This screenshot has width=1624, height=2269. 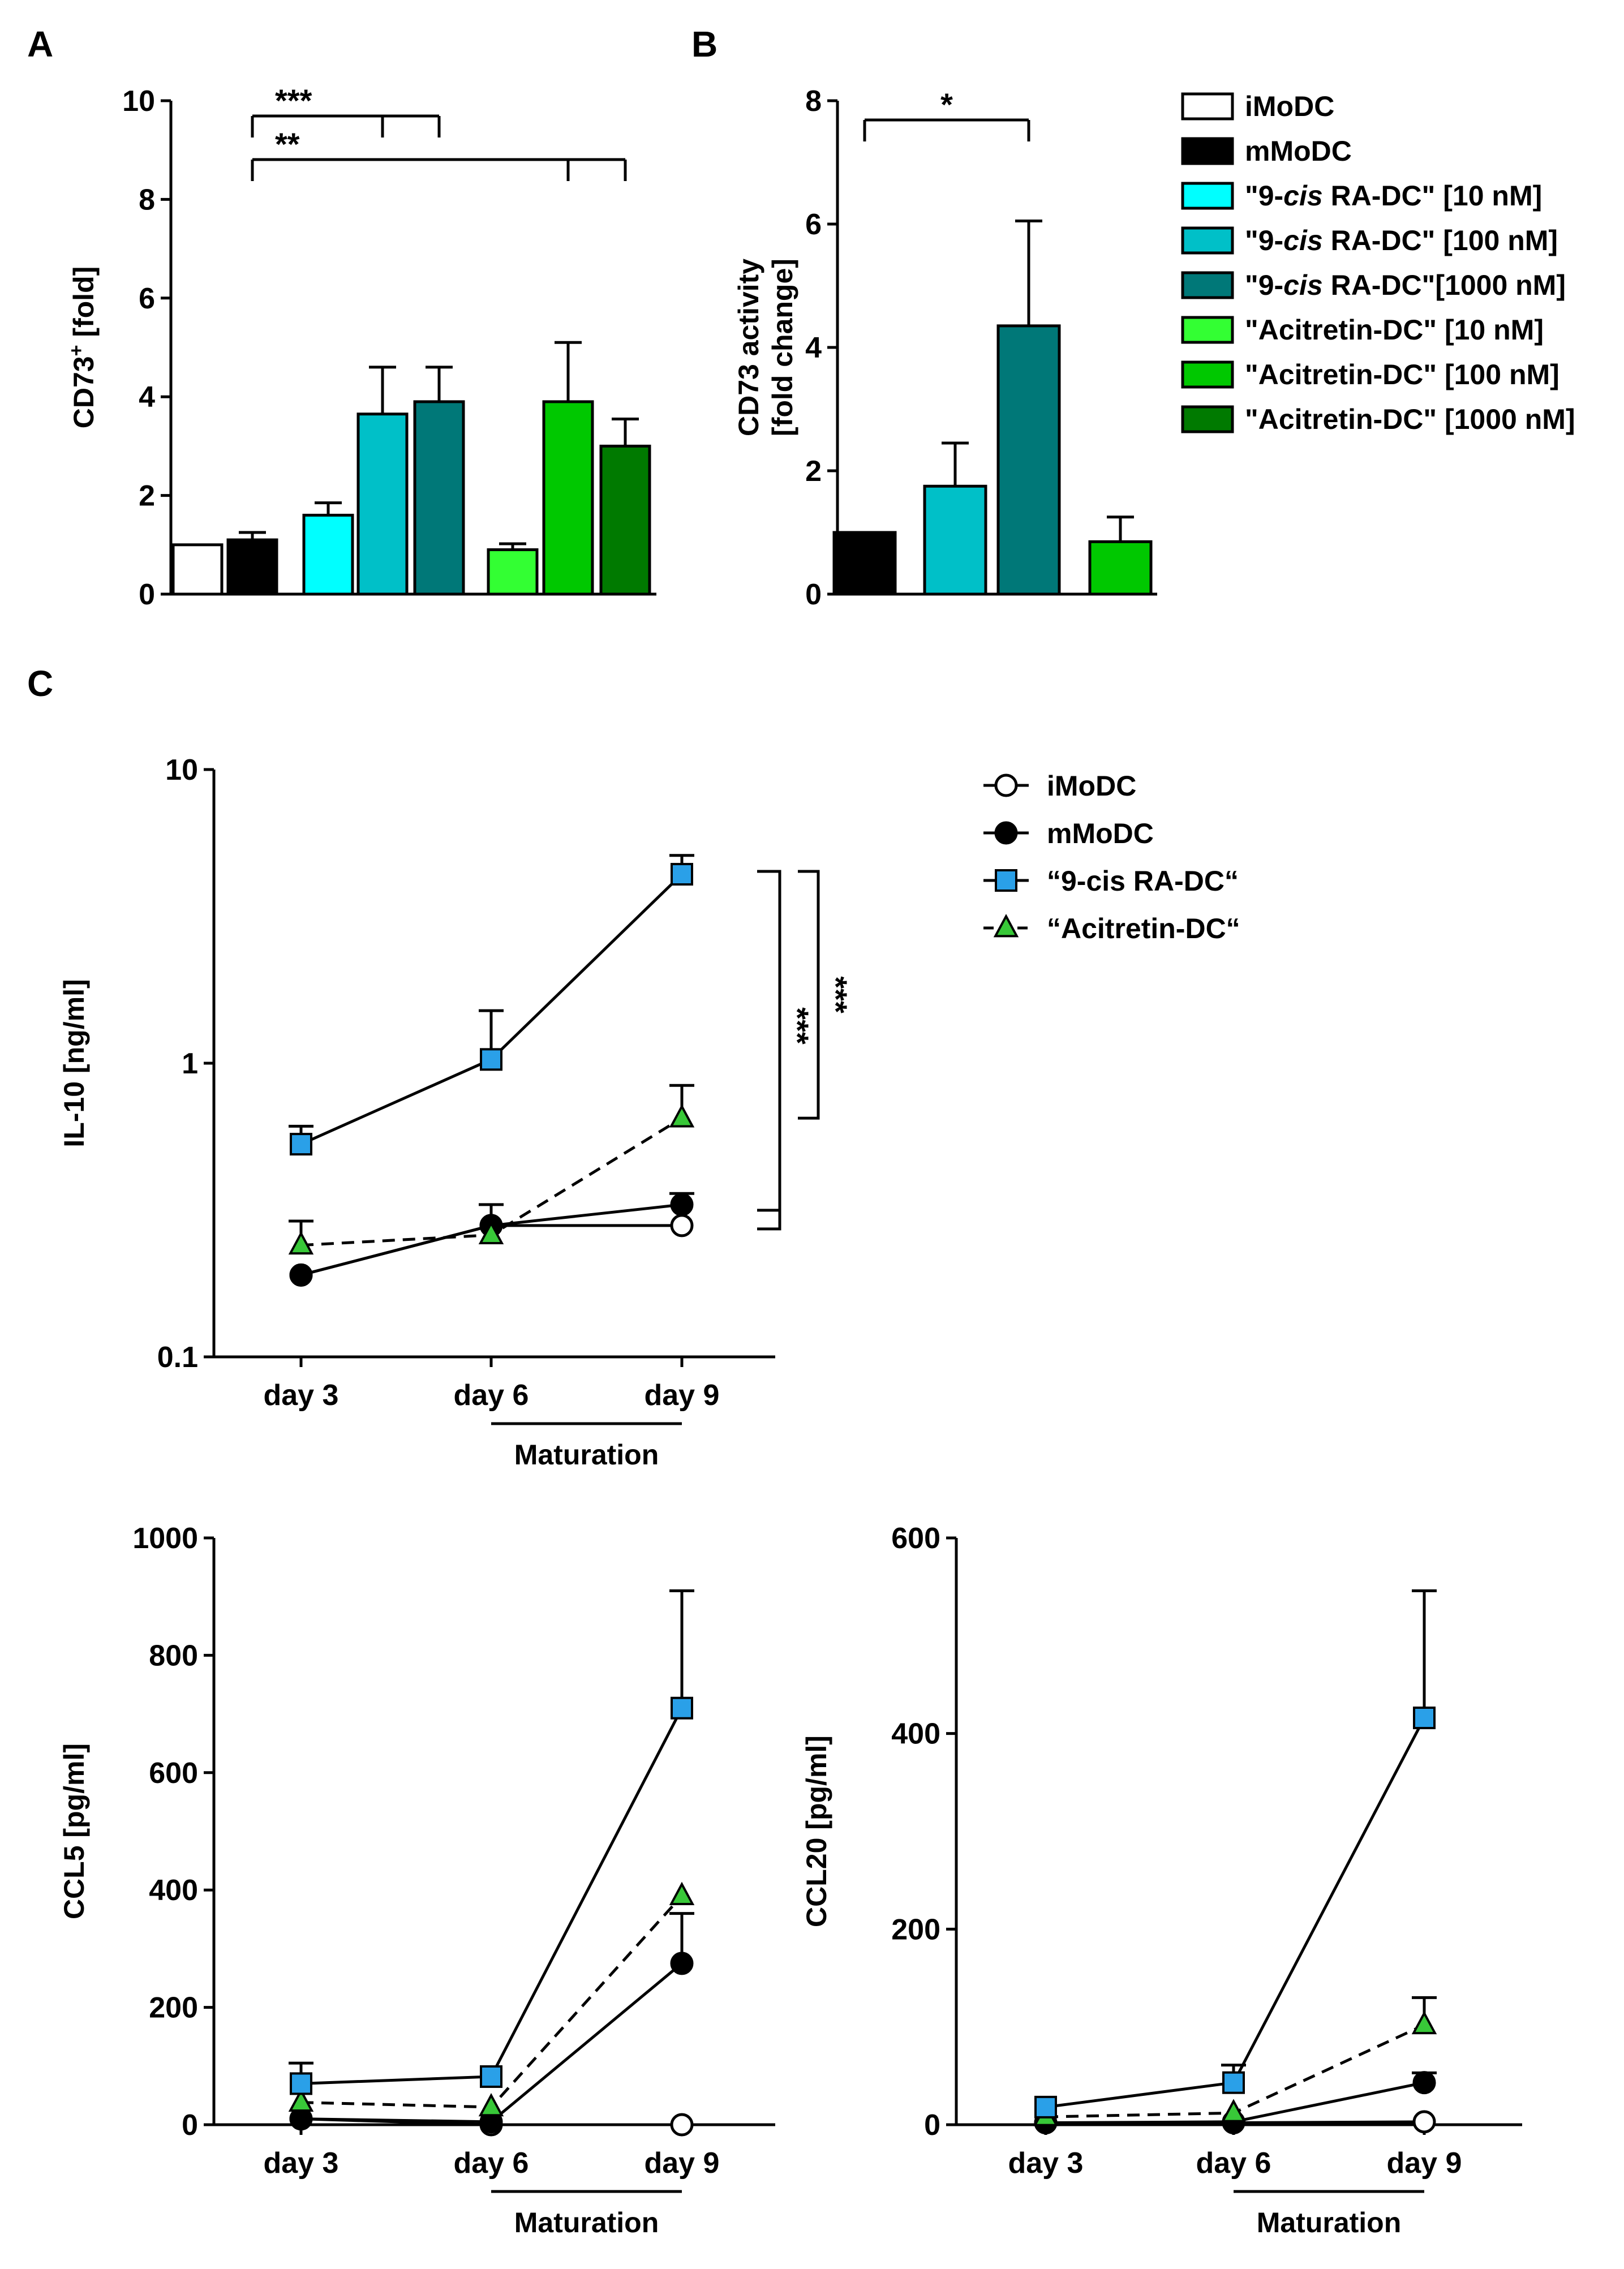 I want to click on chart-a-y-tick-label: 6, so click(x=147, y=298).